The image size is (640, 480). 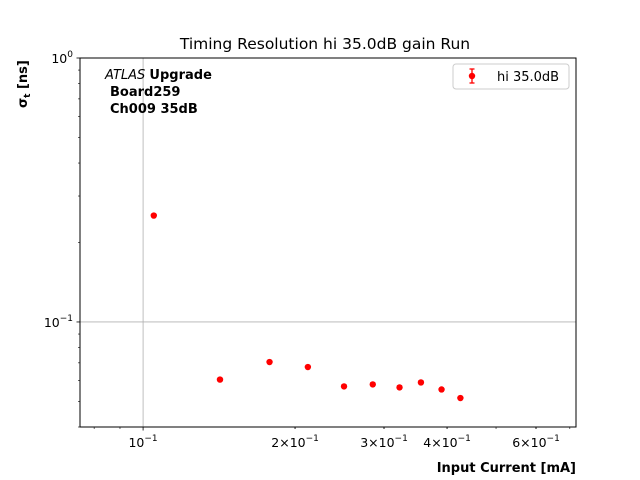 I want to click on legend: hi 35.0dB, so click(x=511, y=76).